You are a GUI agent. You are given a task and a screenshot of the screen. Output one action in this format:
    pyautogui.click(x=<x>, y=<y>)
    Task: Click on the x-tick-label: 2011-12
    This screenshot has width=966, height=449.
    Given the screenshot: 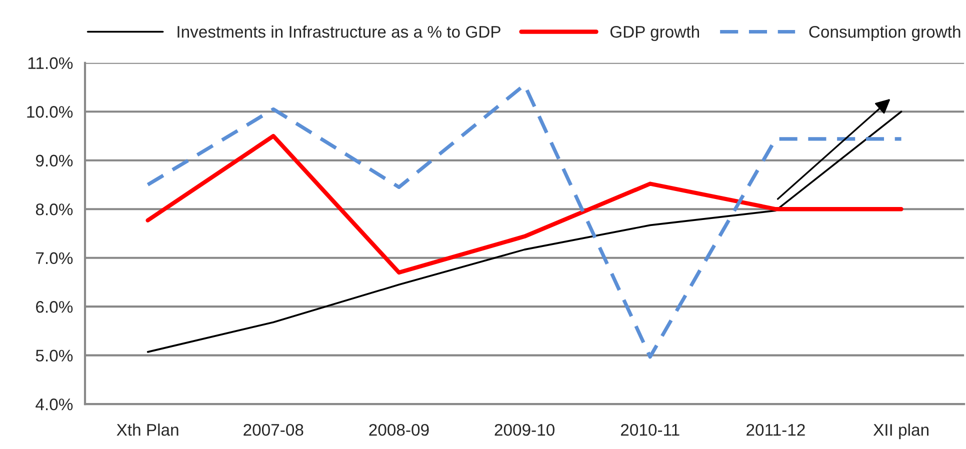 What is the action you would take?
    pyautogui.click(x=775, y=430)
    